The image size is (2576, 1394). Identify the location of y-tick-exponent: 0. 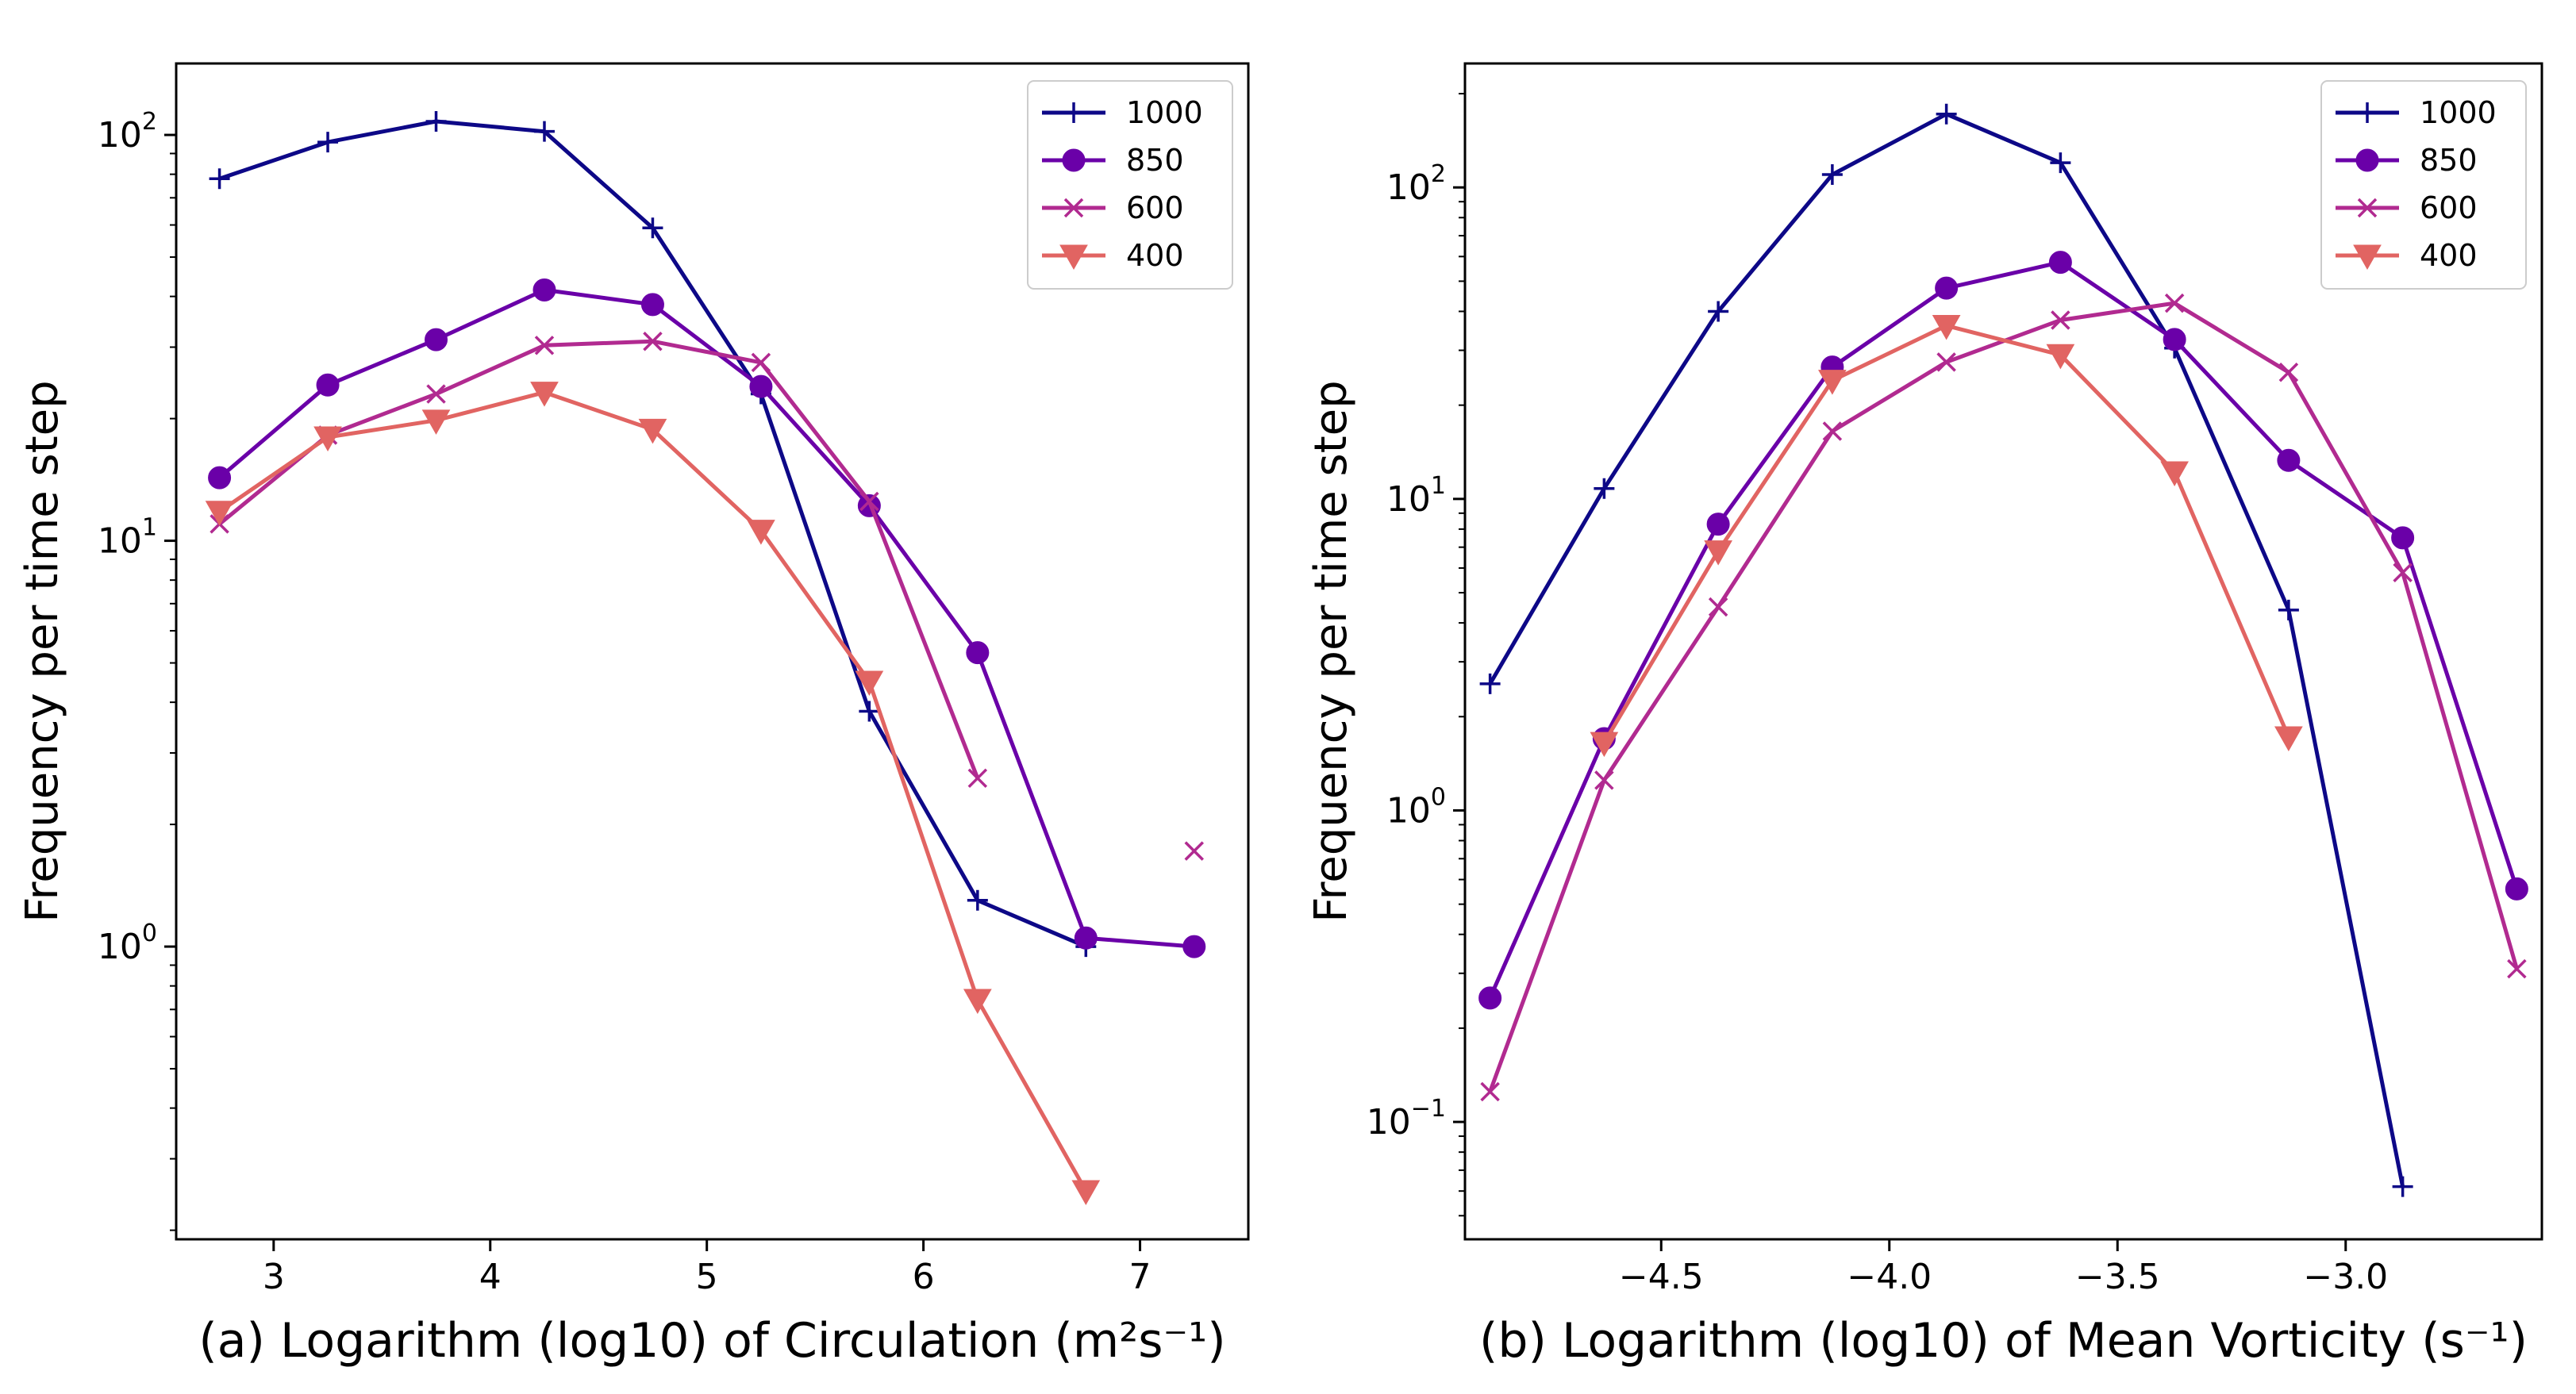
(1438, 797).